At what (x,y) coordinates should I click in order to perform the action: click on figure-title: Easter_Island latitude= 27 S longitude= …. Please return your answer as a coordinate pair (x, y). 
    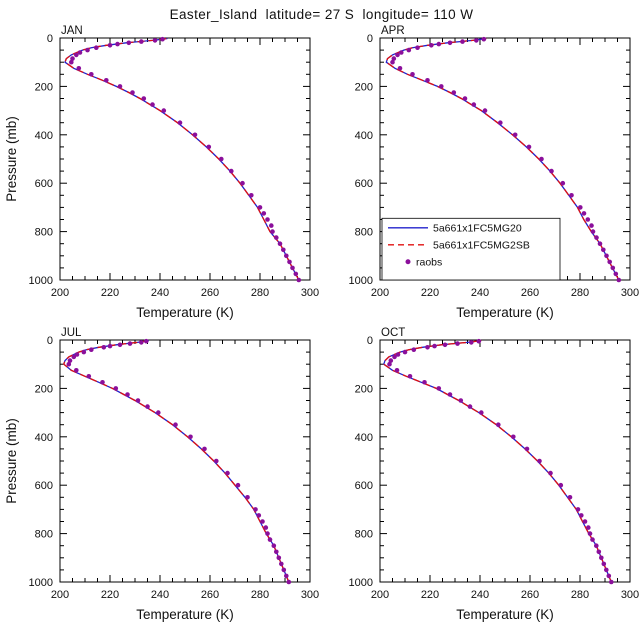
    Looking at the image, I should click on (321, 14).